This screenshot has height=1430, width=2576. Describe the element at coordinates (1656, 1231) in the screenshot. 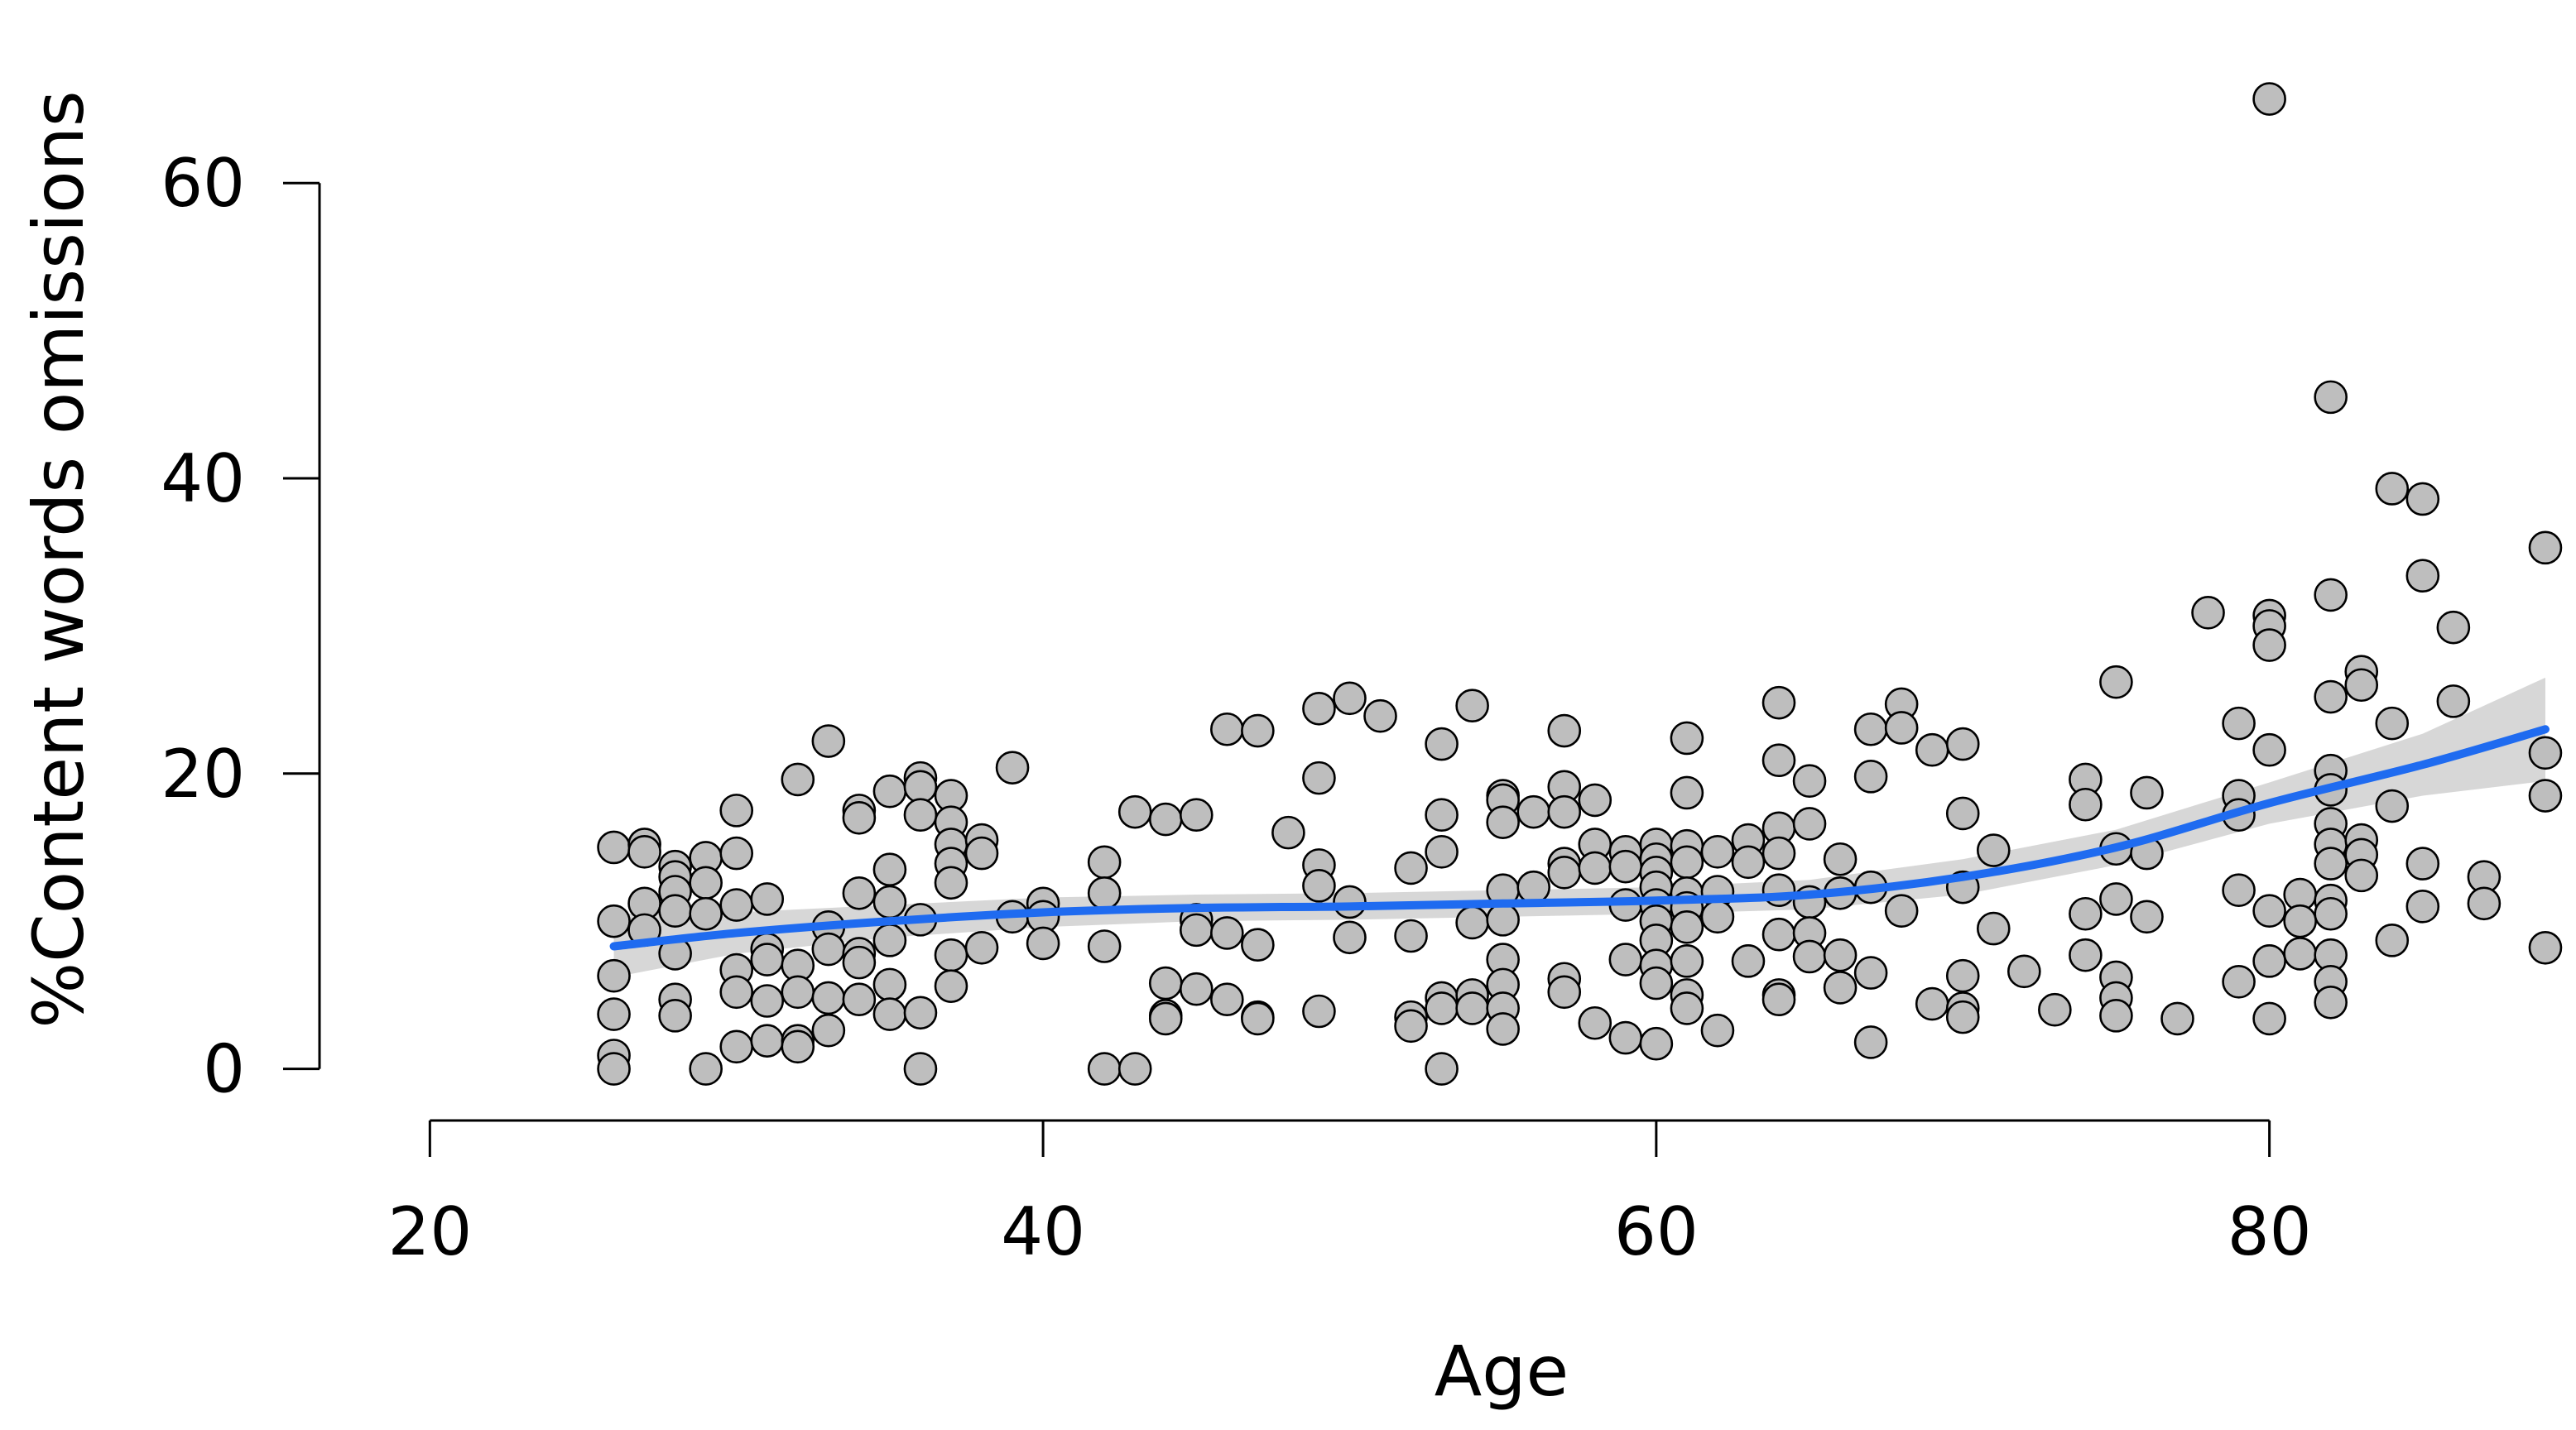

I see `x-tick-label: 60` at that location.